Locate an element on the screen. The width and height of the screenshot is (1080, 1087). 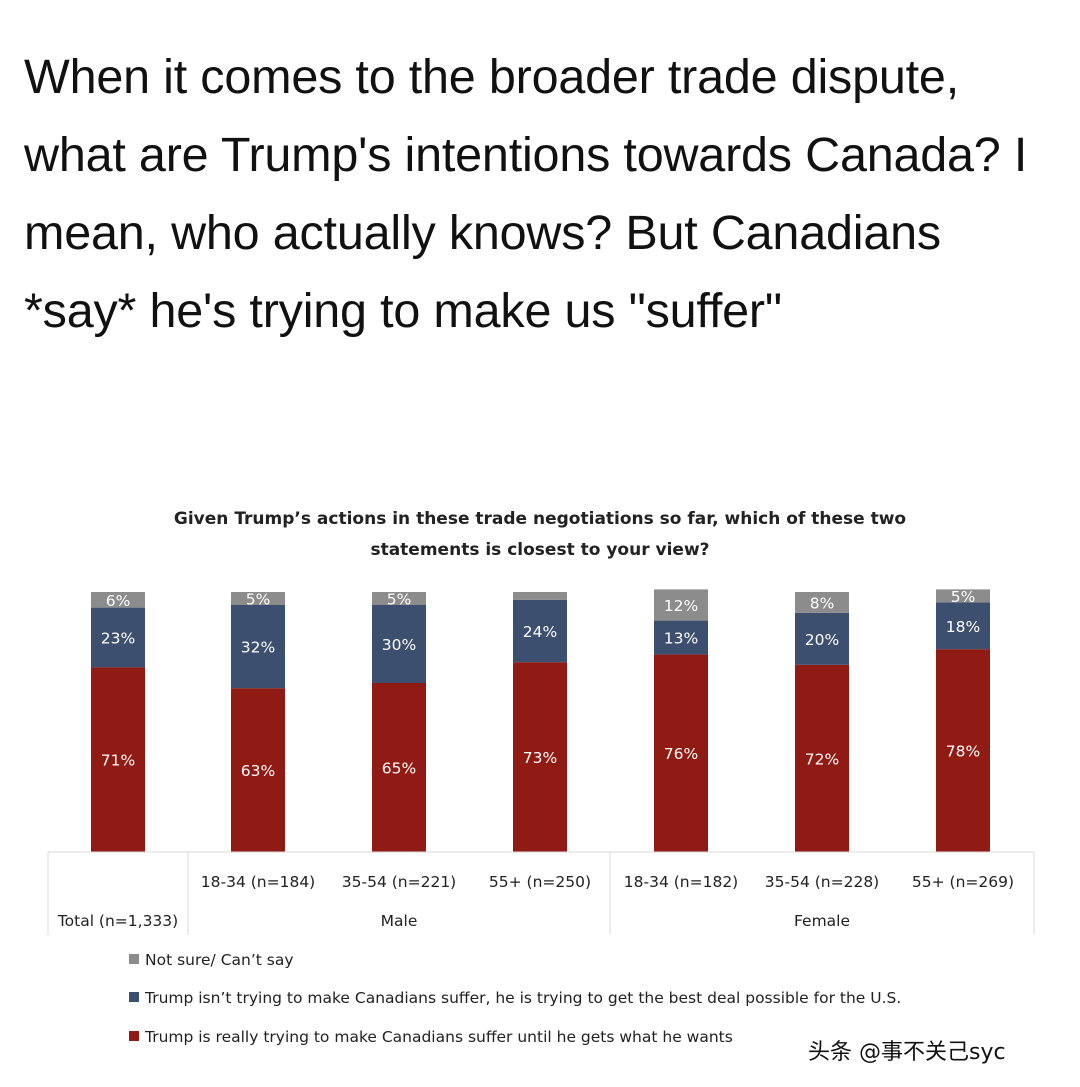
x-tick-label: 18-34 (n=182) is located at coordinates (681, 882).